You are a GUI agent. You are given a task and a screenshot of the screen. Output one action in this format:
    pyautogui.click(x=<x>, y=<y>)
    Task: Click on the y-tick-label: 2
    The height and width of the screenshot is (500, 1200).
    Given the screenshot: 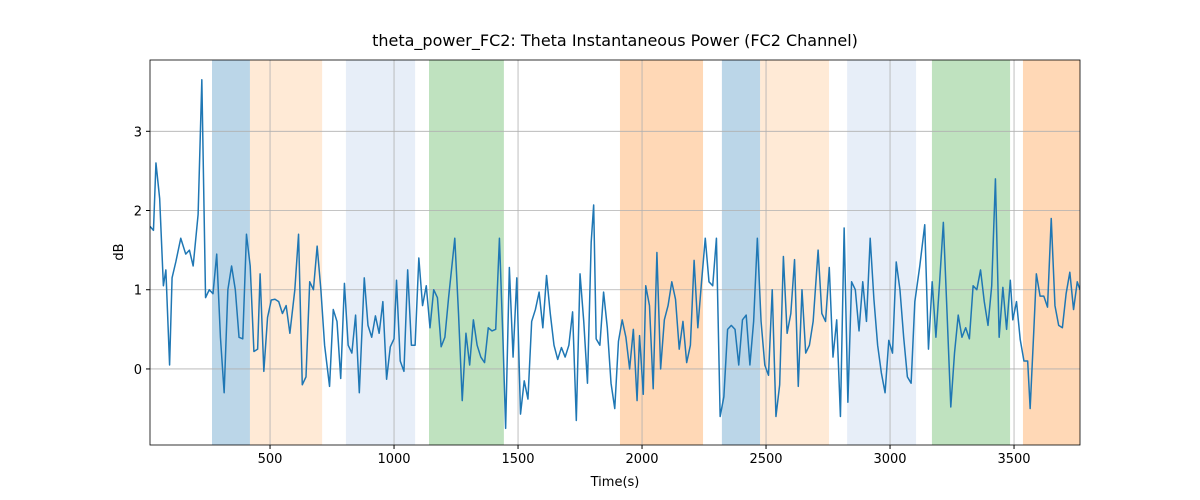 What is the action you would take?
    pyautogui.click(x=138, y=212)
    